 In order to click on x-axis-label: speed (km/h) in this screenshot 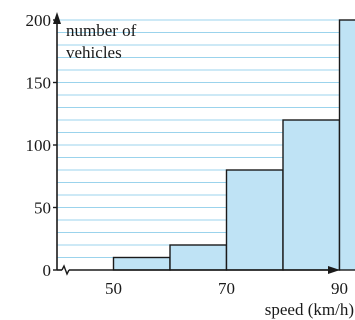, I will do `click(309, 309)`.